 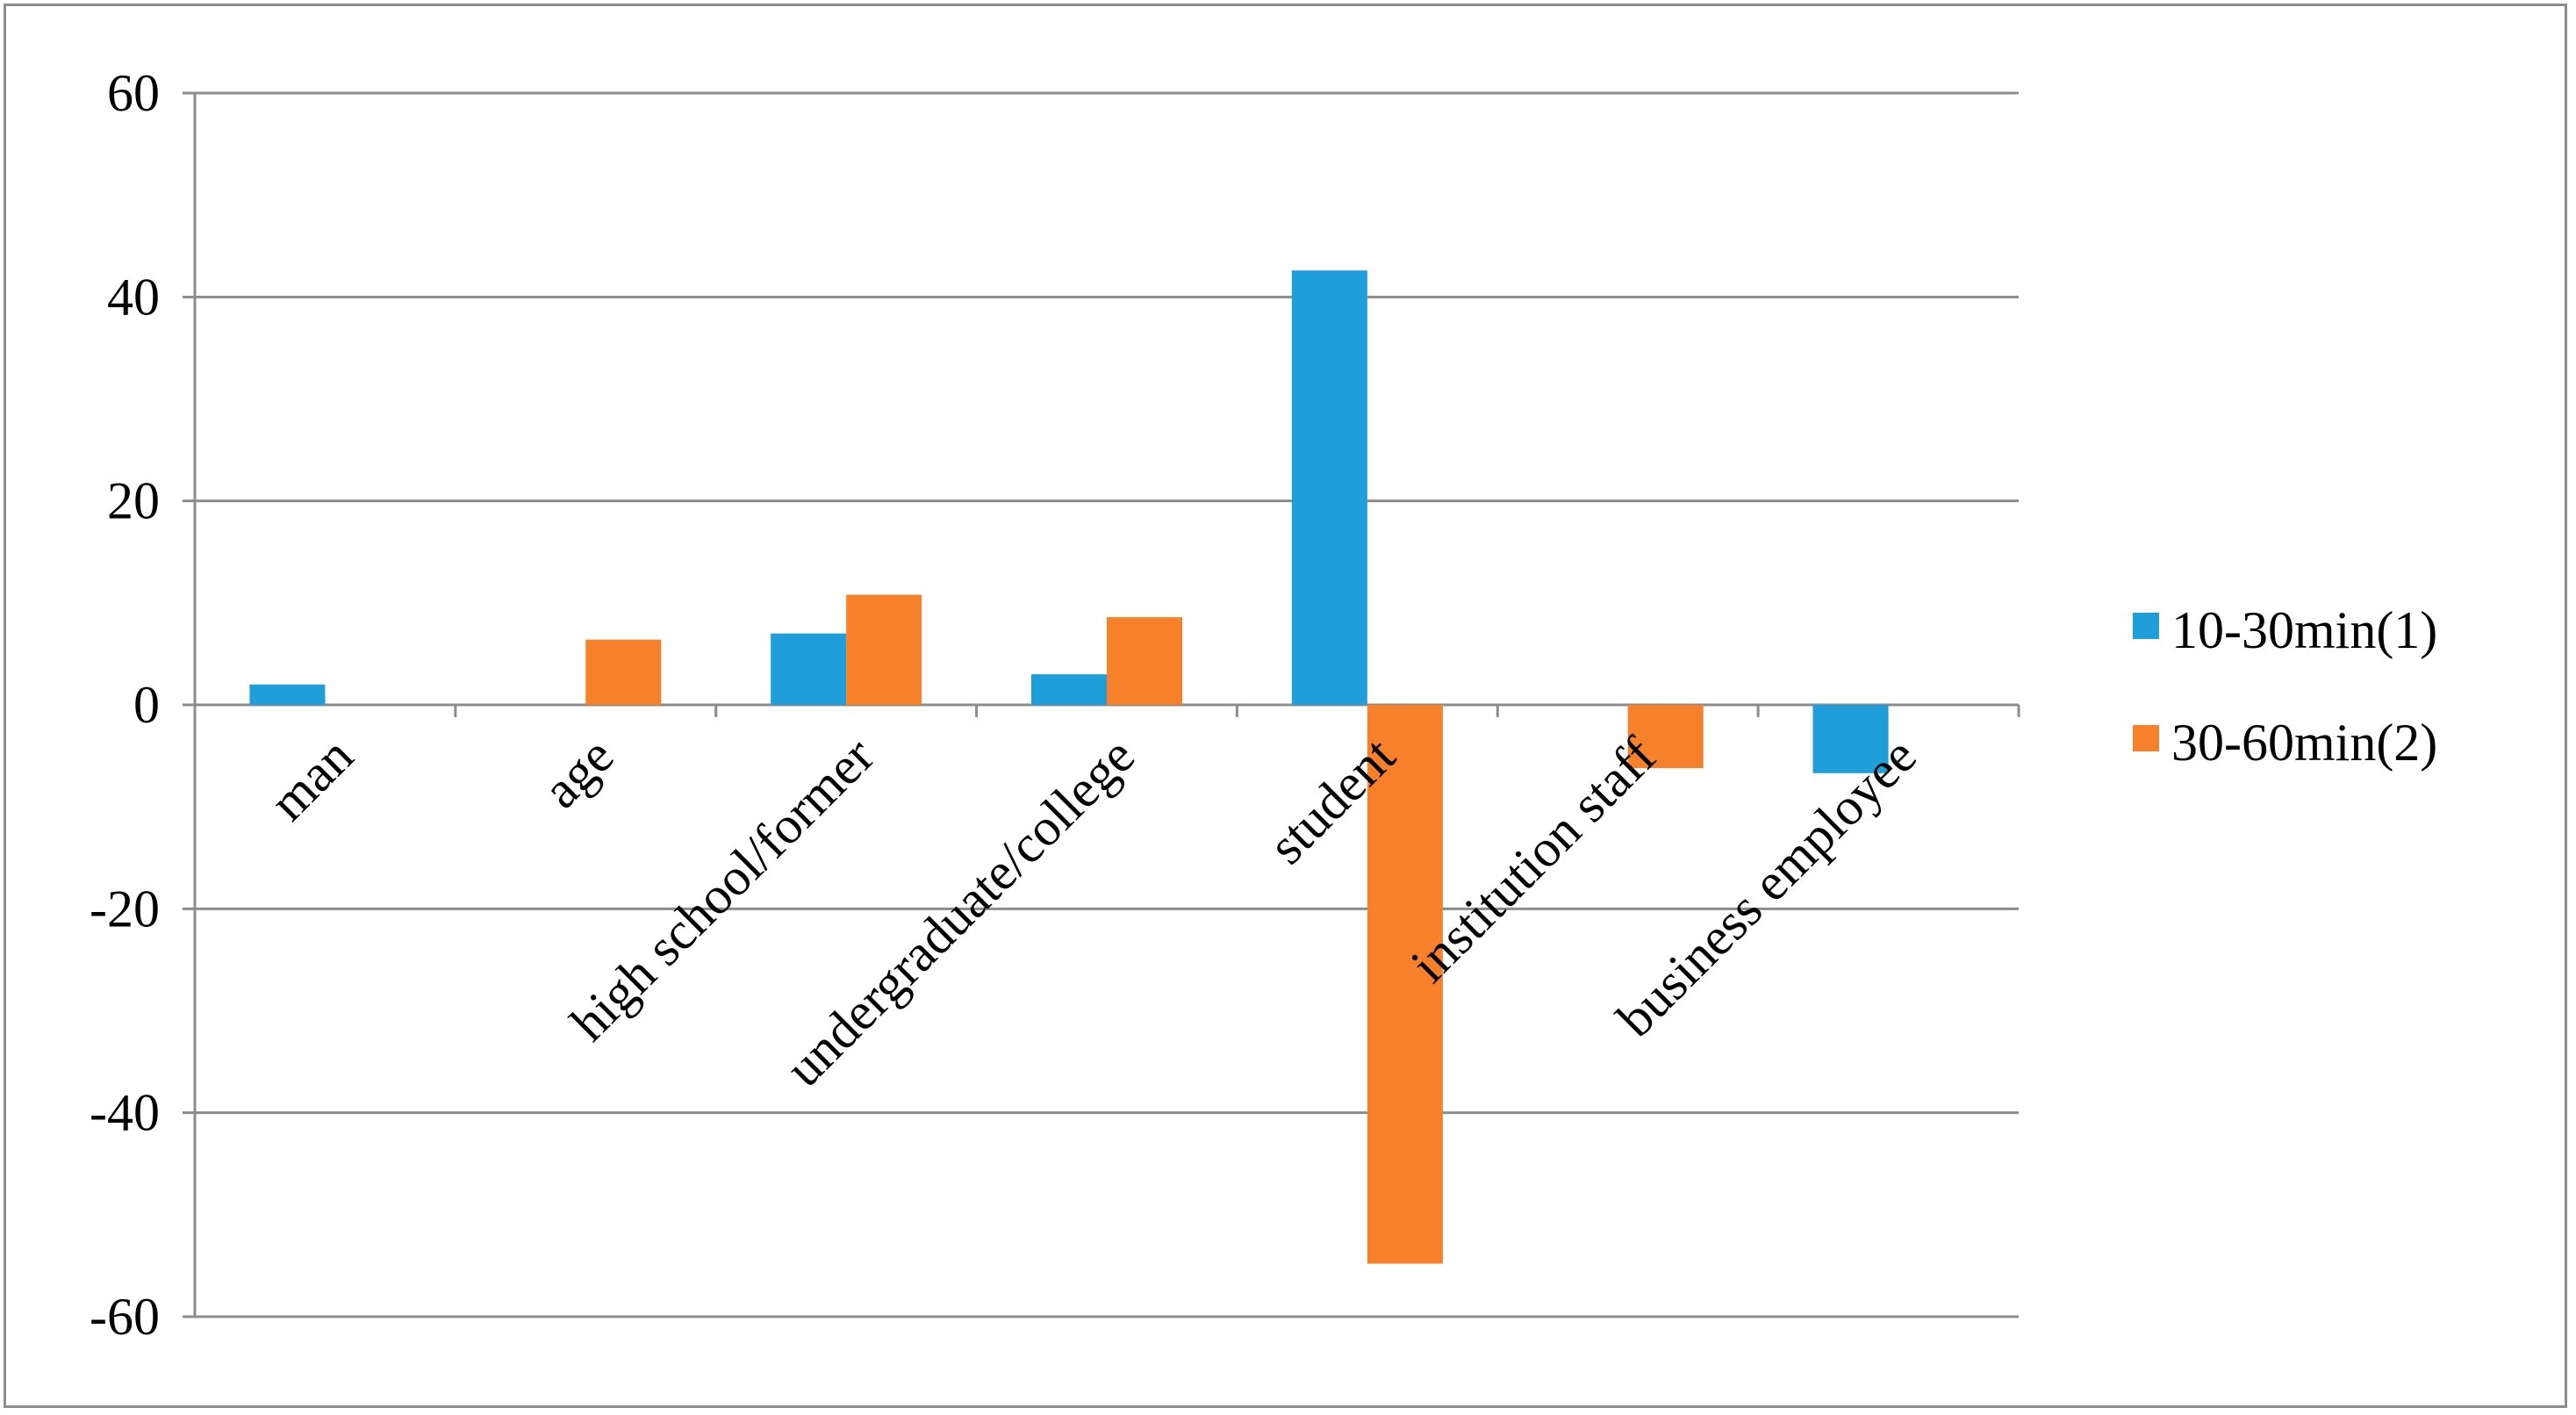 I want to click on bar-2-student, so click(x=1405, y=985).